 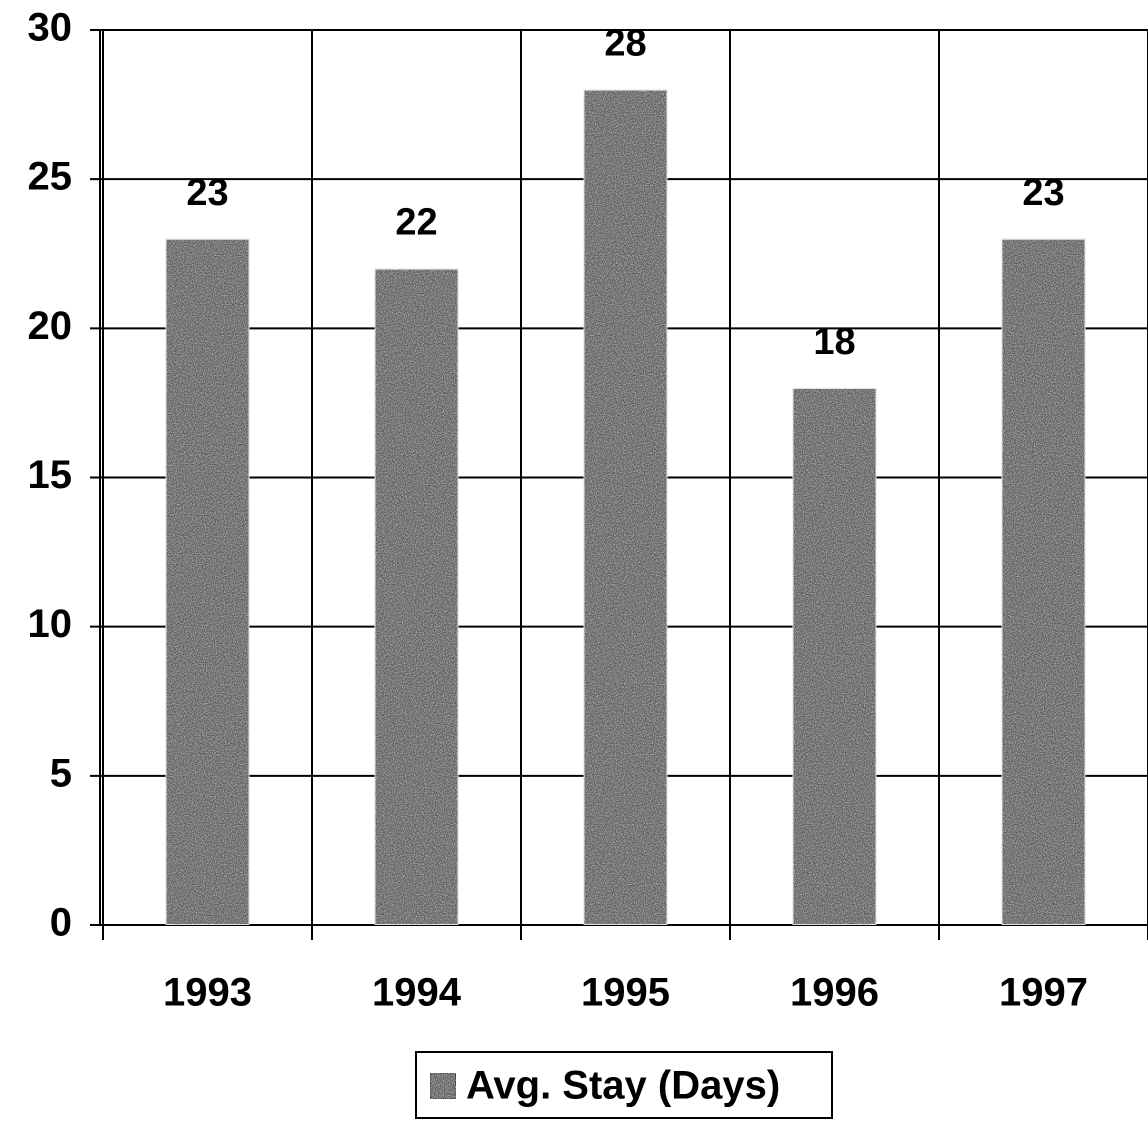 I want to click on data-label: 22, so click(x=416, y=223).